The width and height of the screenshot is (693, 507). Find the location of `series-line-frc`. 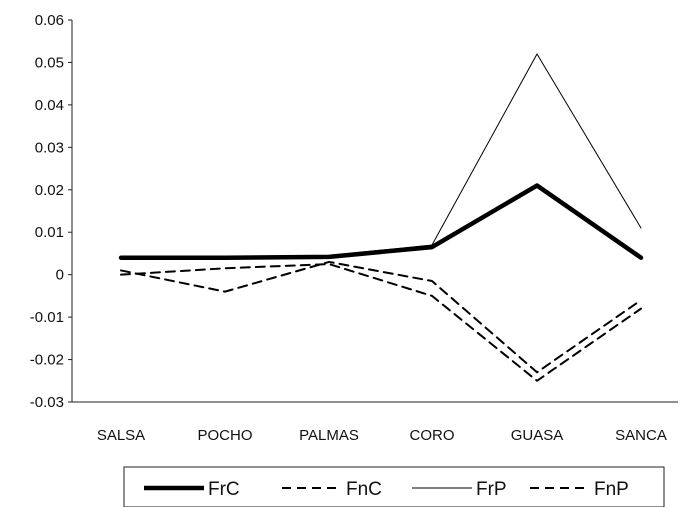

series-line-frc is located at coordinates (381, 221).